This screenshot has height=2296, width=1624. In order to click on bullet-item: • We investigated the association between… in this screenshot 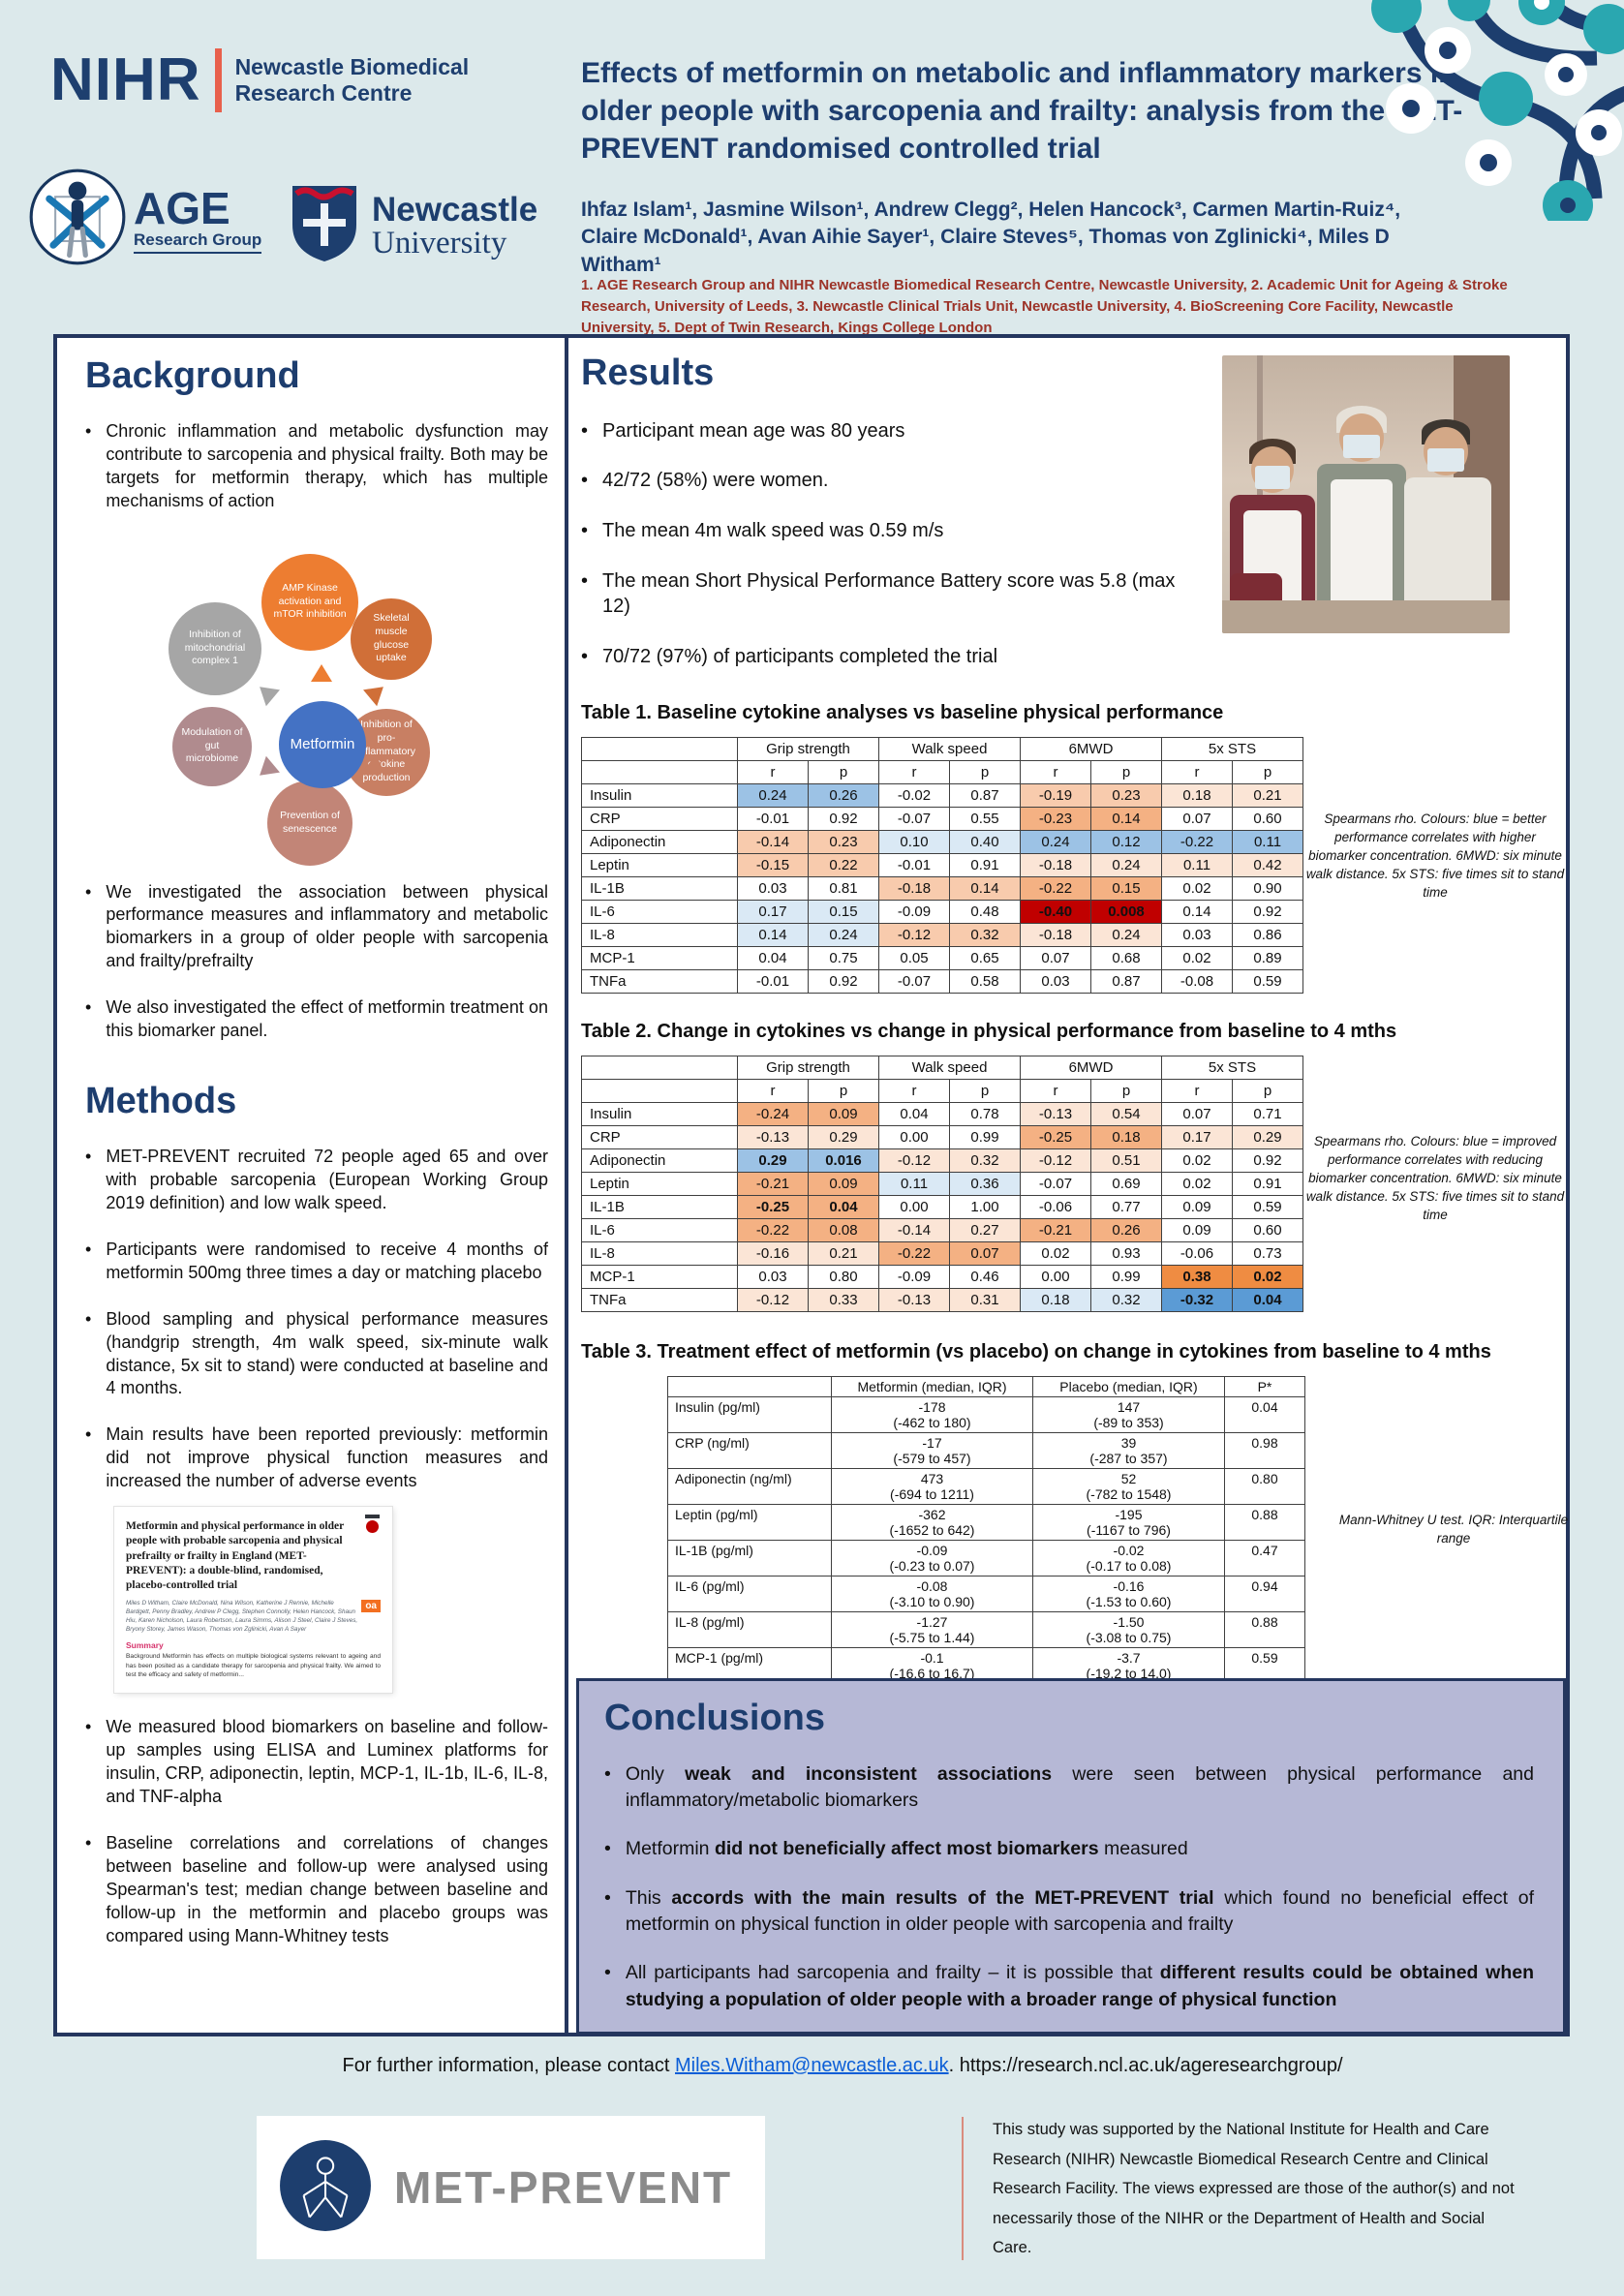, I will do `click(316, 927)`.